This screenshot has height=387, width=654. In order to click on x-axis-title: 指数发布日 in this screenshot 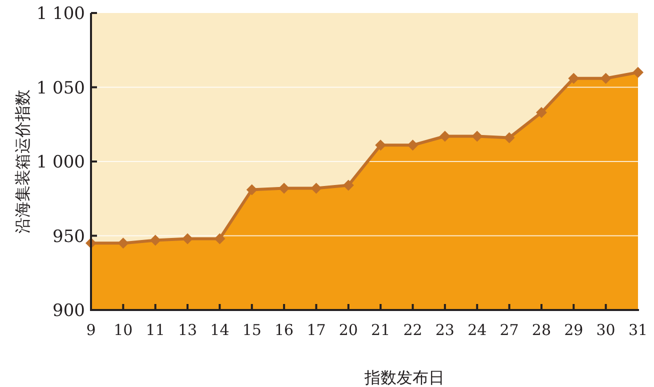, I will do `click(404, 377)`.